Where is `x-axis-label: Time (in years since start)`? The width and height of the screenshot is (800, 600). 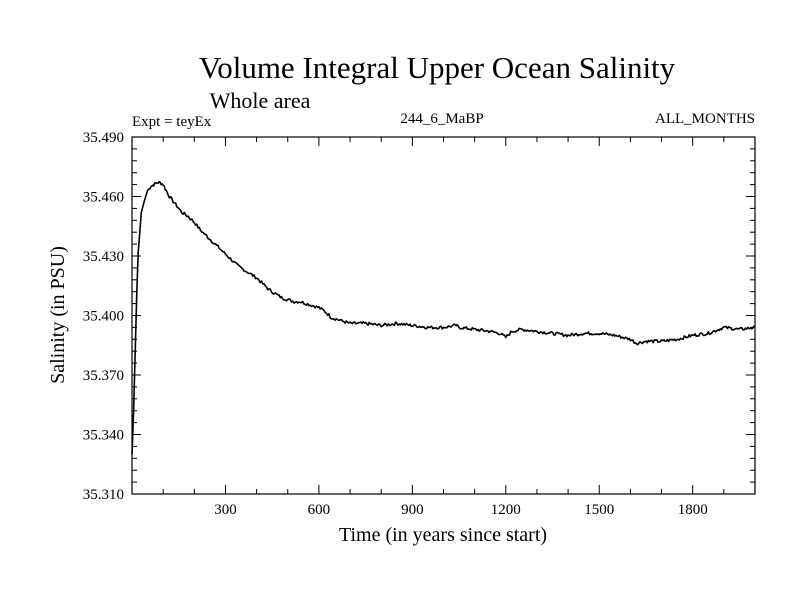
x-axis-label: Time (in years since start) is located at coordinates (443, 535).